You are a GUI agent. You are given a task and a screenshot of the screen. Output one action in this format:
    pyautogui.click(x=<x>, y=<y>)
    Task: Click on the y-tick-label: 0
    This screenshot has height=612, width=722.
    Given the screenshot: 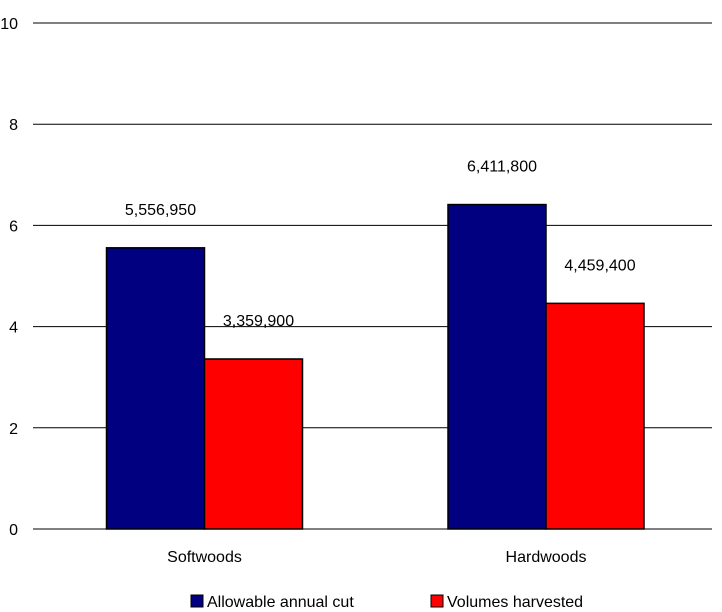 What is the action you would take?
    pyautogui.click(x=13, y=530)
    